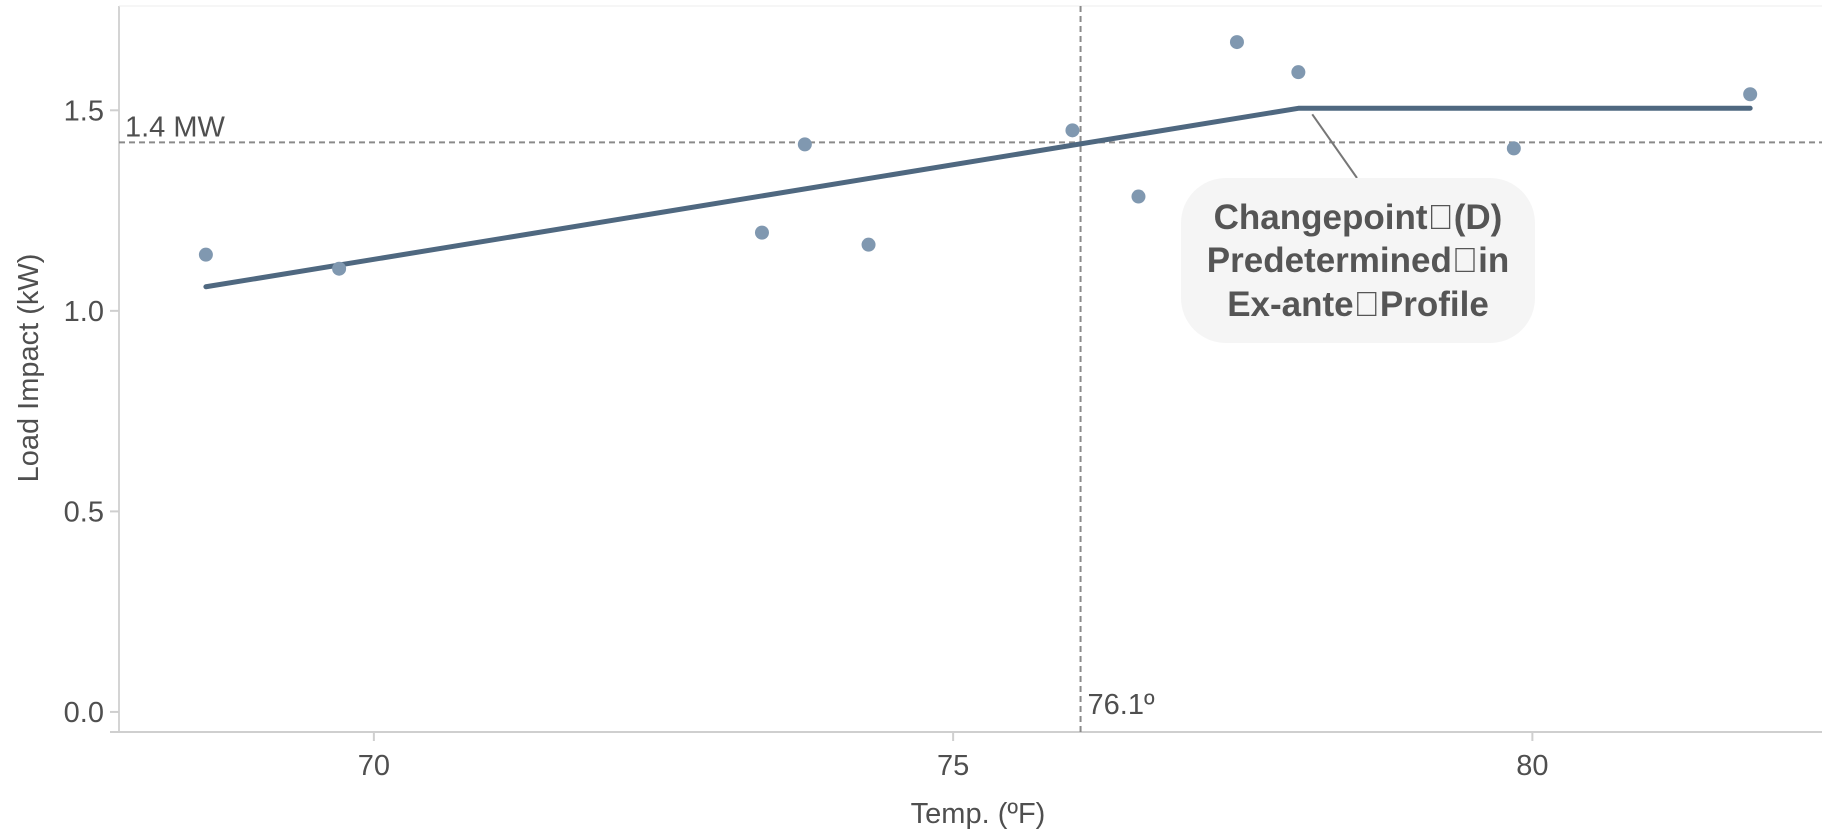 The height and width of the screenshot is (833, 1822). I want to click on horizontal-reference-label: 1.4 MW, so click(175, 127).